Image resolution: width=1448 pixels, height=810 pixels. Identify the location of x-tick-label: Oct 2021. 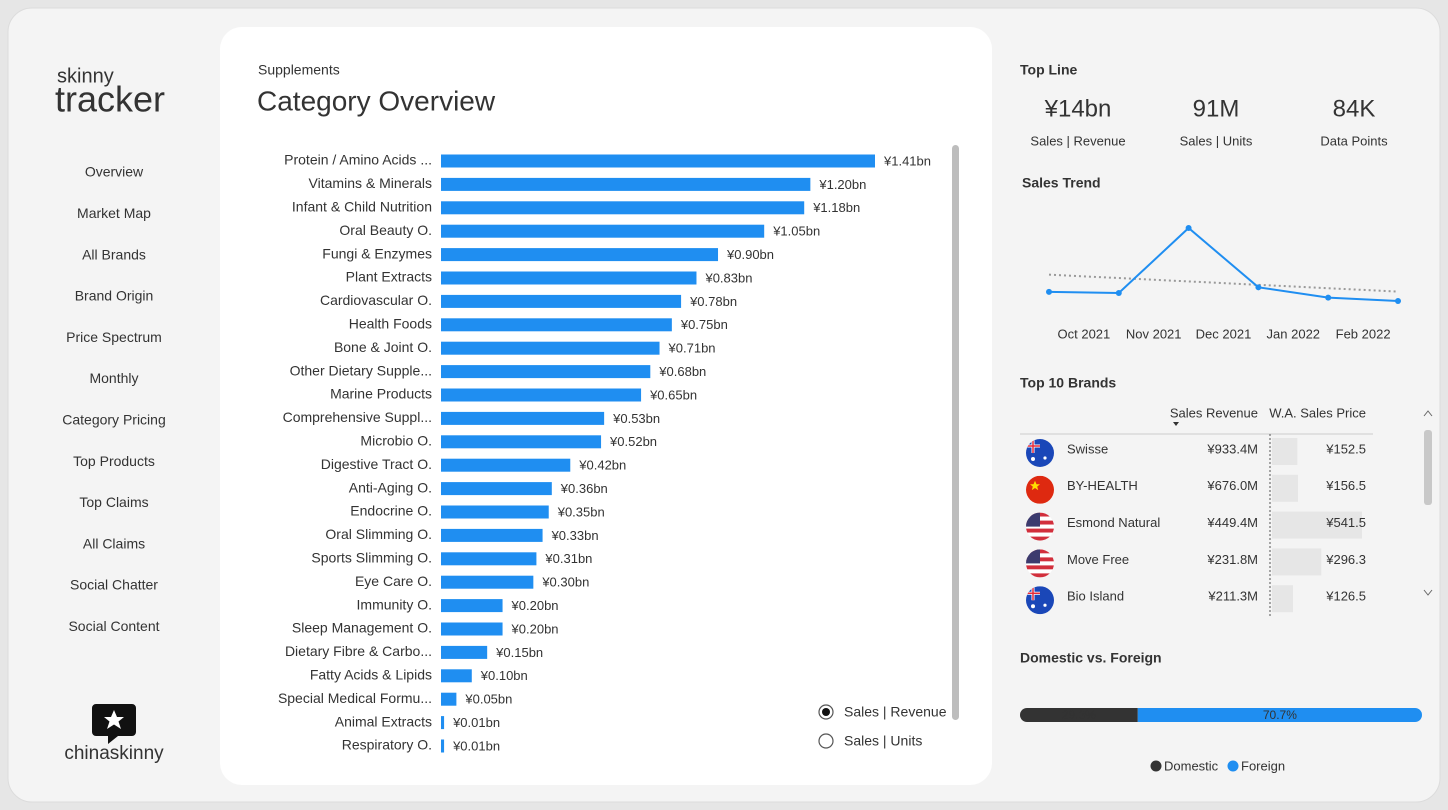
(1084, 333).